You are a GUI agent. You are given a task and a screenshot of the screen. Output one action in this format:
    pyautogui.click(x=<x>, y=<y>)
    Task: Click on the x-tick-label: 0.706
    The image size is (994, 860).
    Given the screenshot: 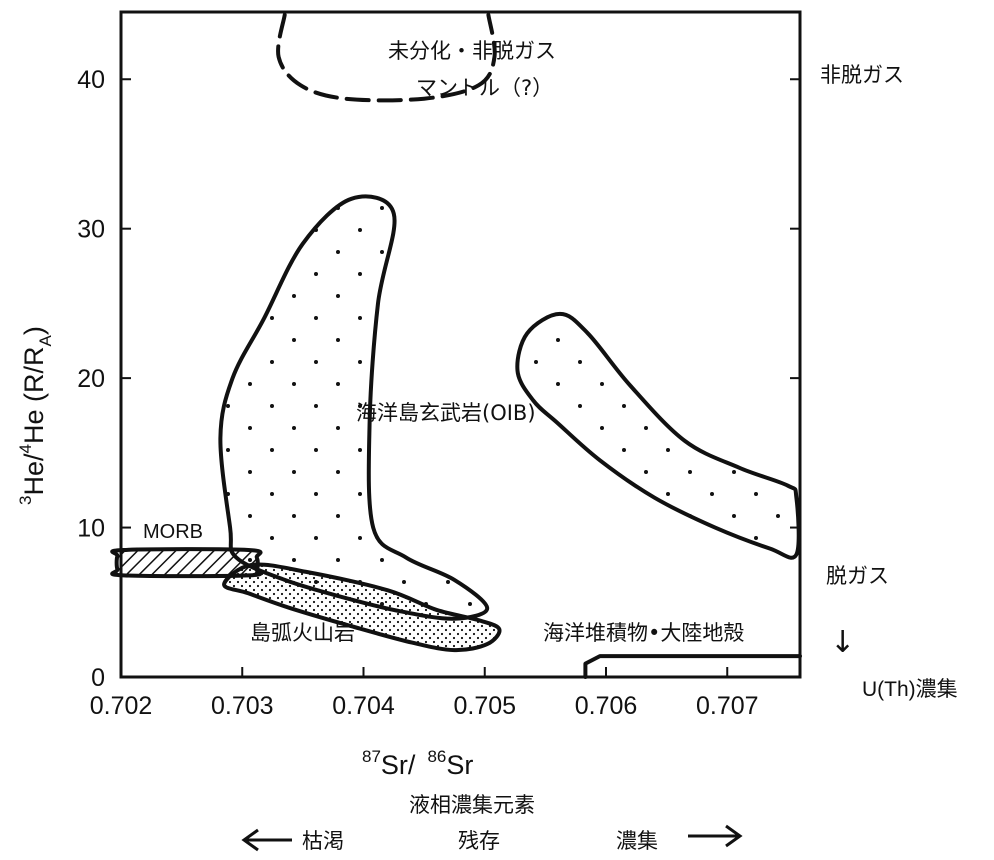 What is the action you would take?
    pyautogui.click(x=606, y=706)
    